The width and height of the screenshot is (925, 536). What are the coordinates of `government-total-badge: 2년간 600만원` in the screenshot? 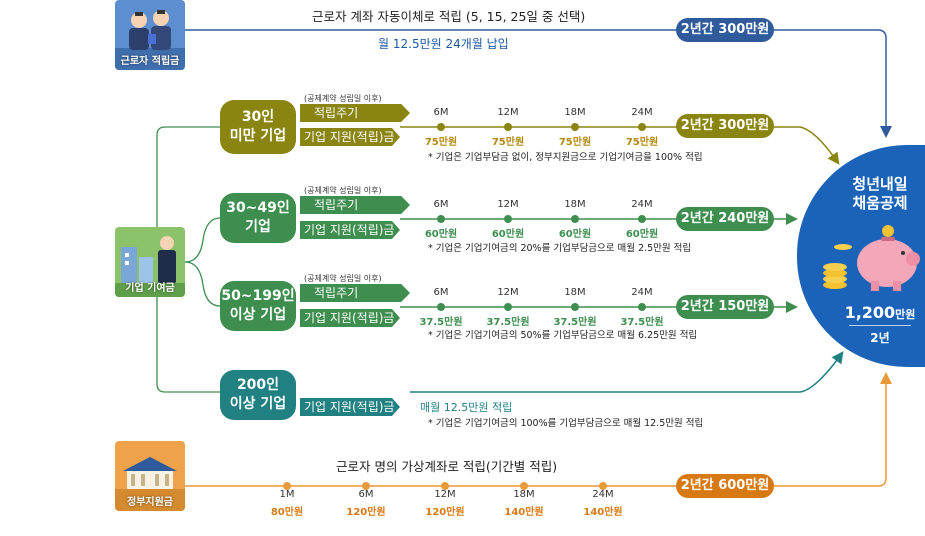 It's located at (725, 486).